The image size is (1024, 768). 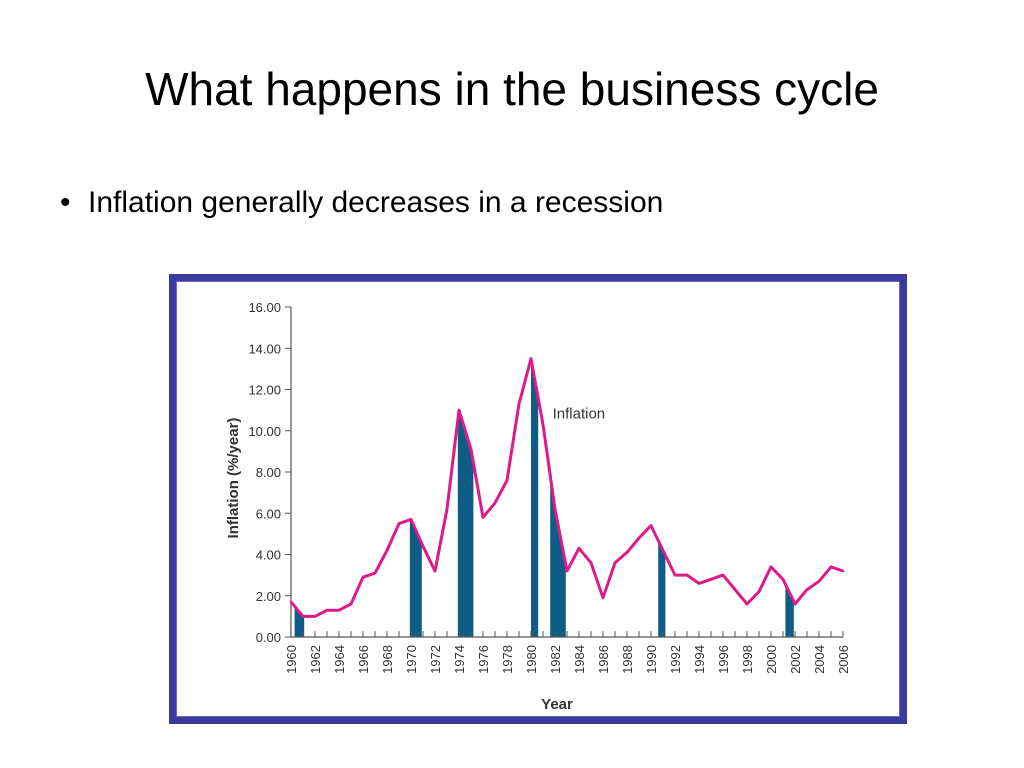 What do you see at coordinates (795, 659) in the screenshot?
I see `x-tick-label: 2002` at bounding box center [795, 659].